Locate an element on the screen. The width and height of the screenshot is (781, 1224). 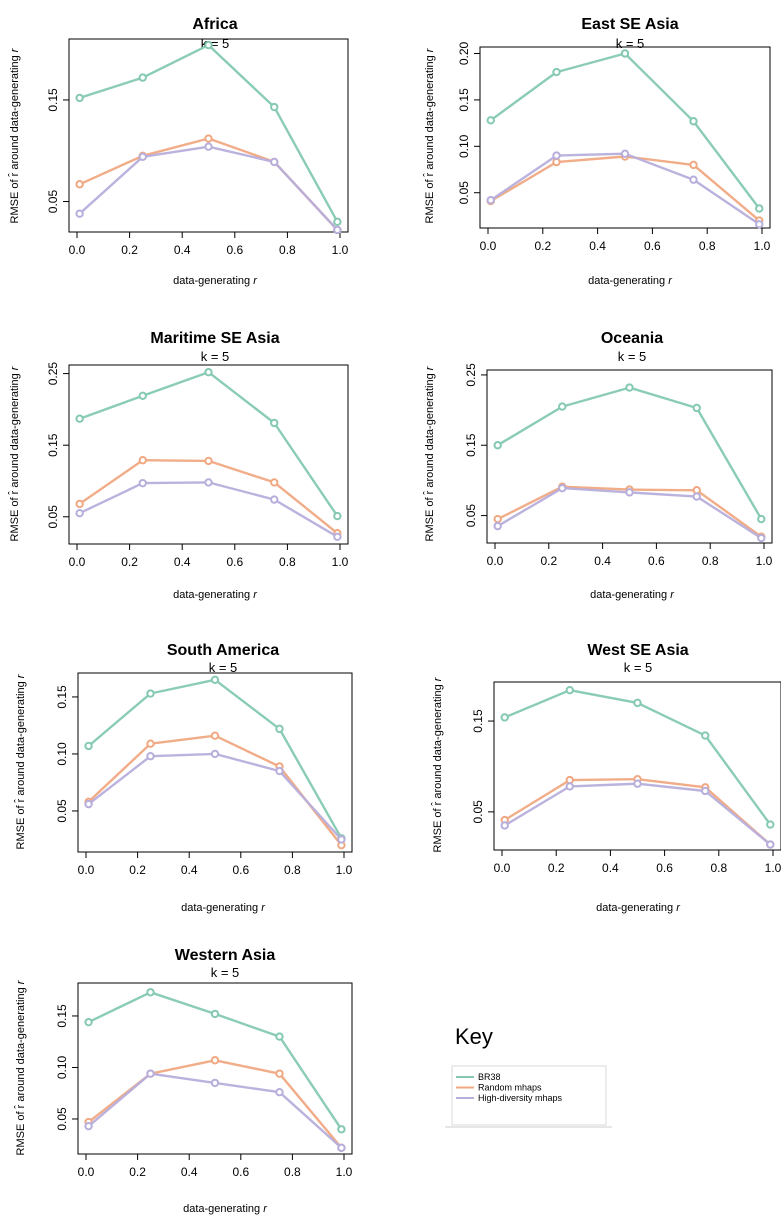
chart-title: Africa is located at coordinates (214, 24).